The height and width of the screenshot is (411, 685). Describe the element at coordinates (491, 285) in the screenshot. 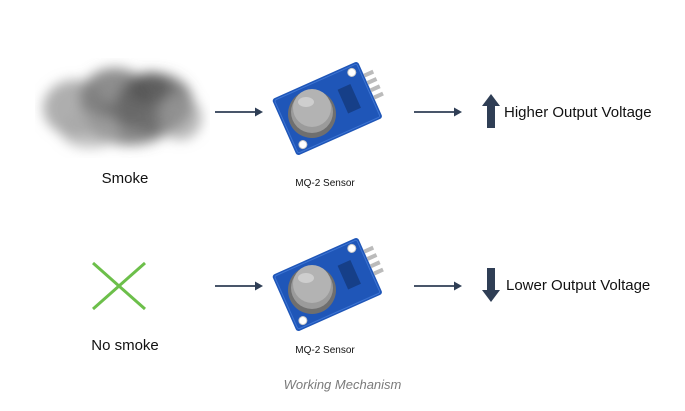

I see `arrow-down-icon` at that location.